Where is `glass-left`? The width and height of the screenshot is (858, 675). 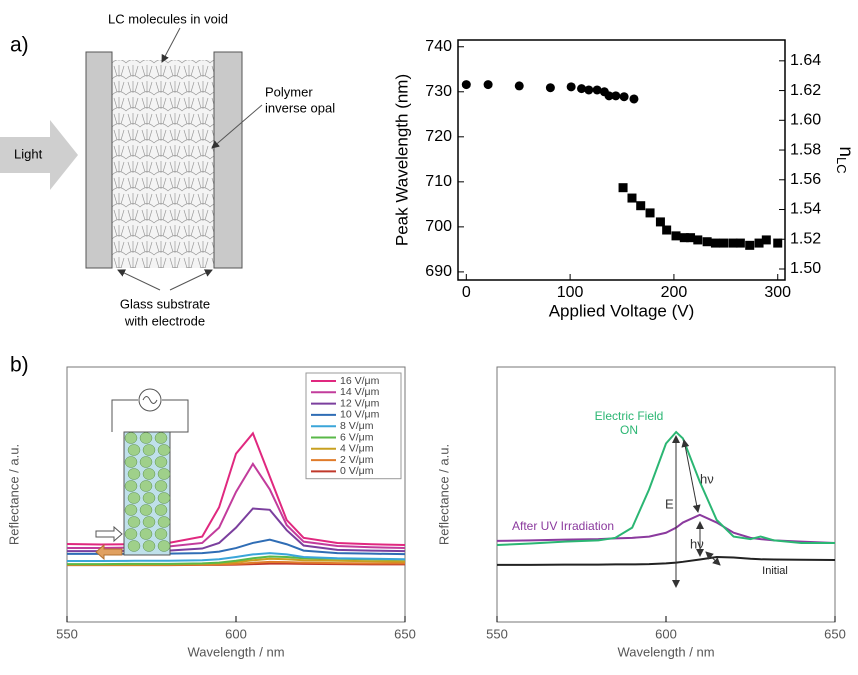
glass-left is located at coordinates (99, 160).